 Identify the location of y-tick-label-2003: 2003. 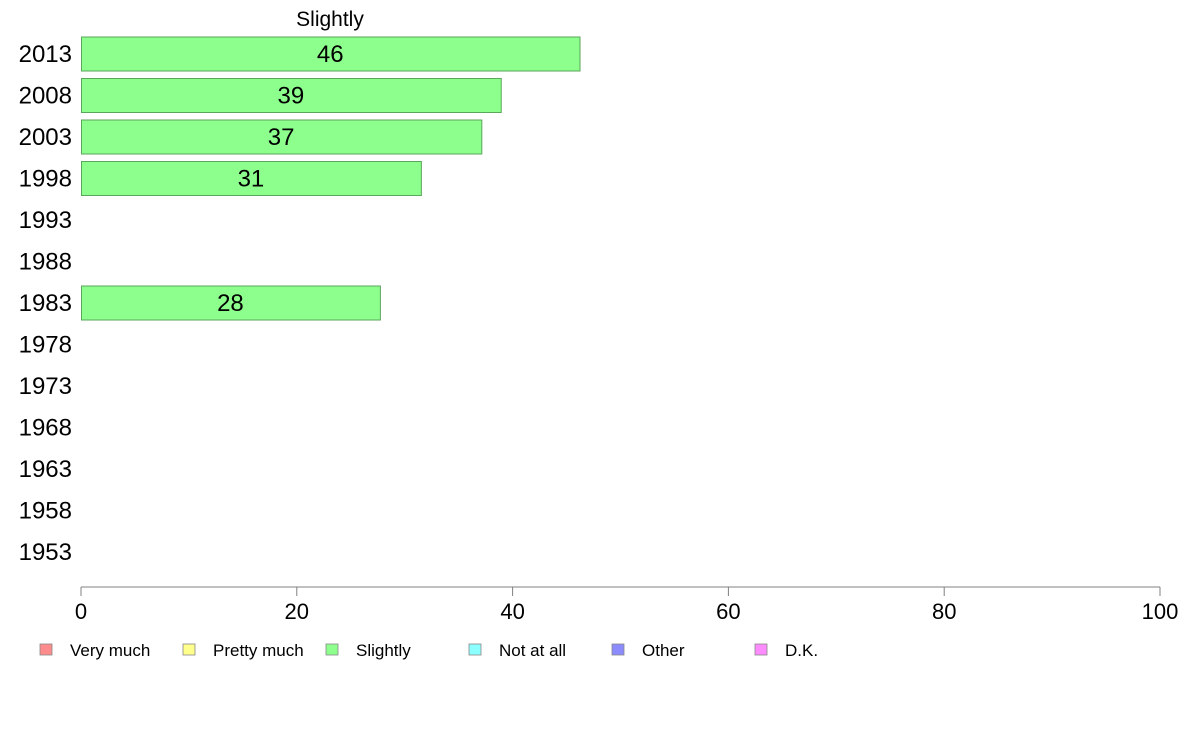
(45, 137).